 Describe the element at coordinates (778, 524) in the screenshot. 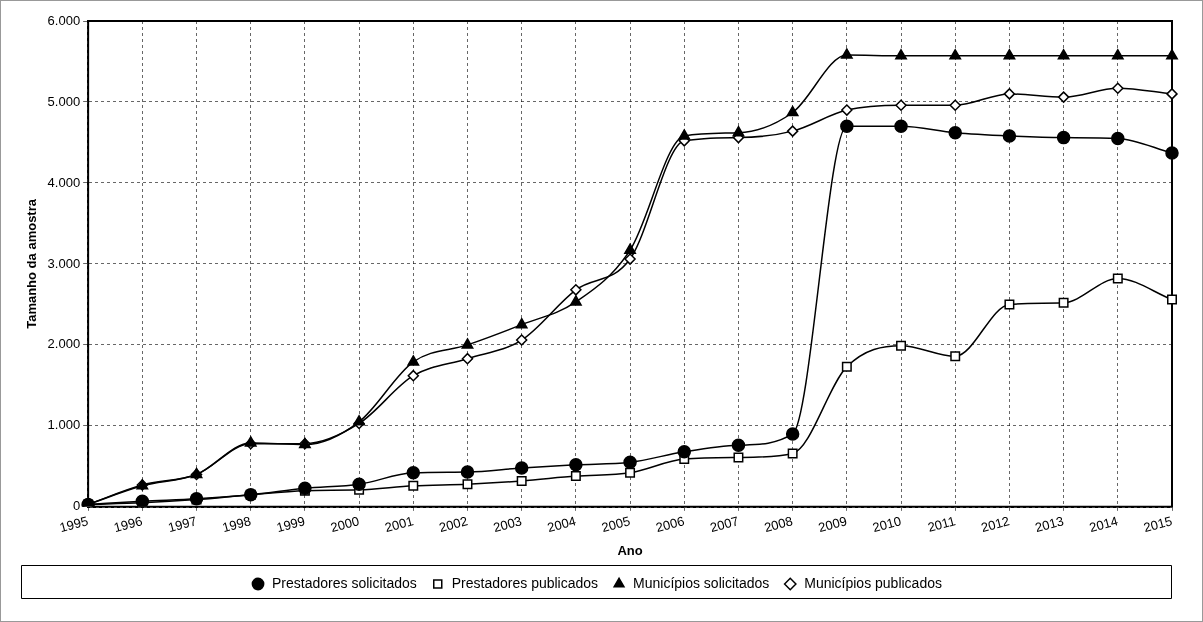

I see `x-tick-label: 2008` at that location.